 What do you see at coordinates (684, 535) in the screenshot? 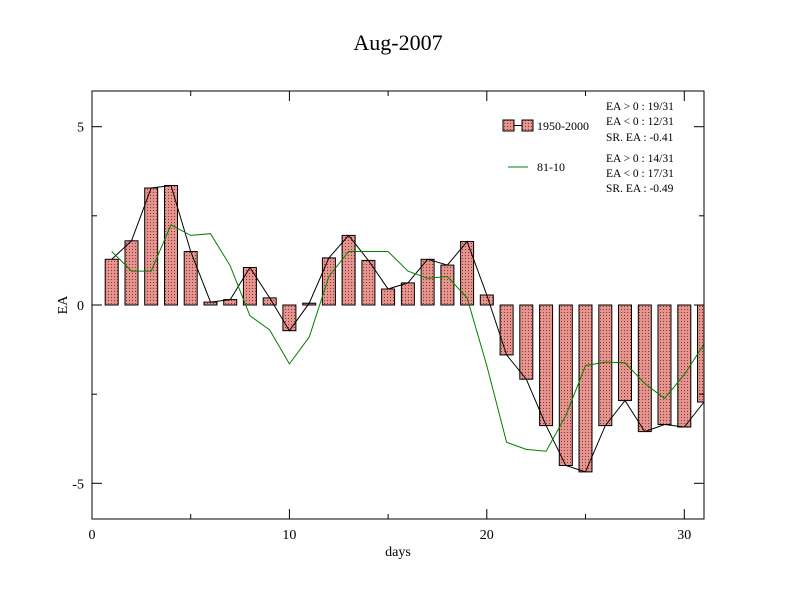
I see `x-tick-label-30: 30` at bounding box center [684, 535].